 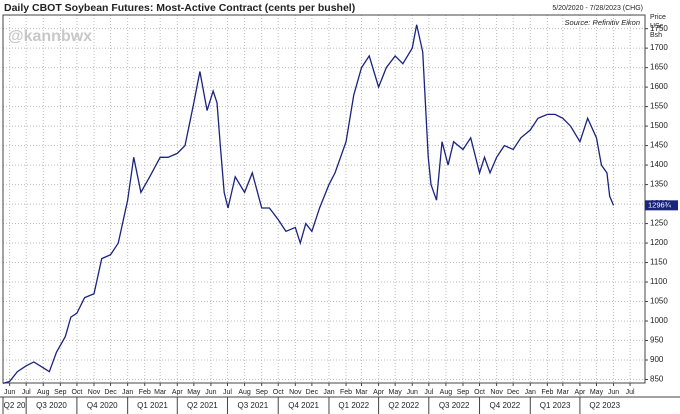 What do you see at coordinates (659, 164) in the screenshot?
I see `y-tick-label: 1400` at bounding box center [659, 164].